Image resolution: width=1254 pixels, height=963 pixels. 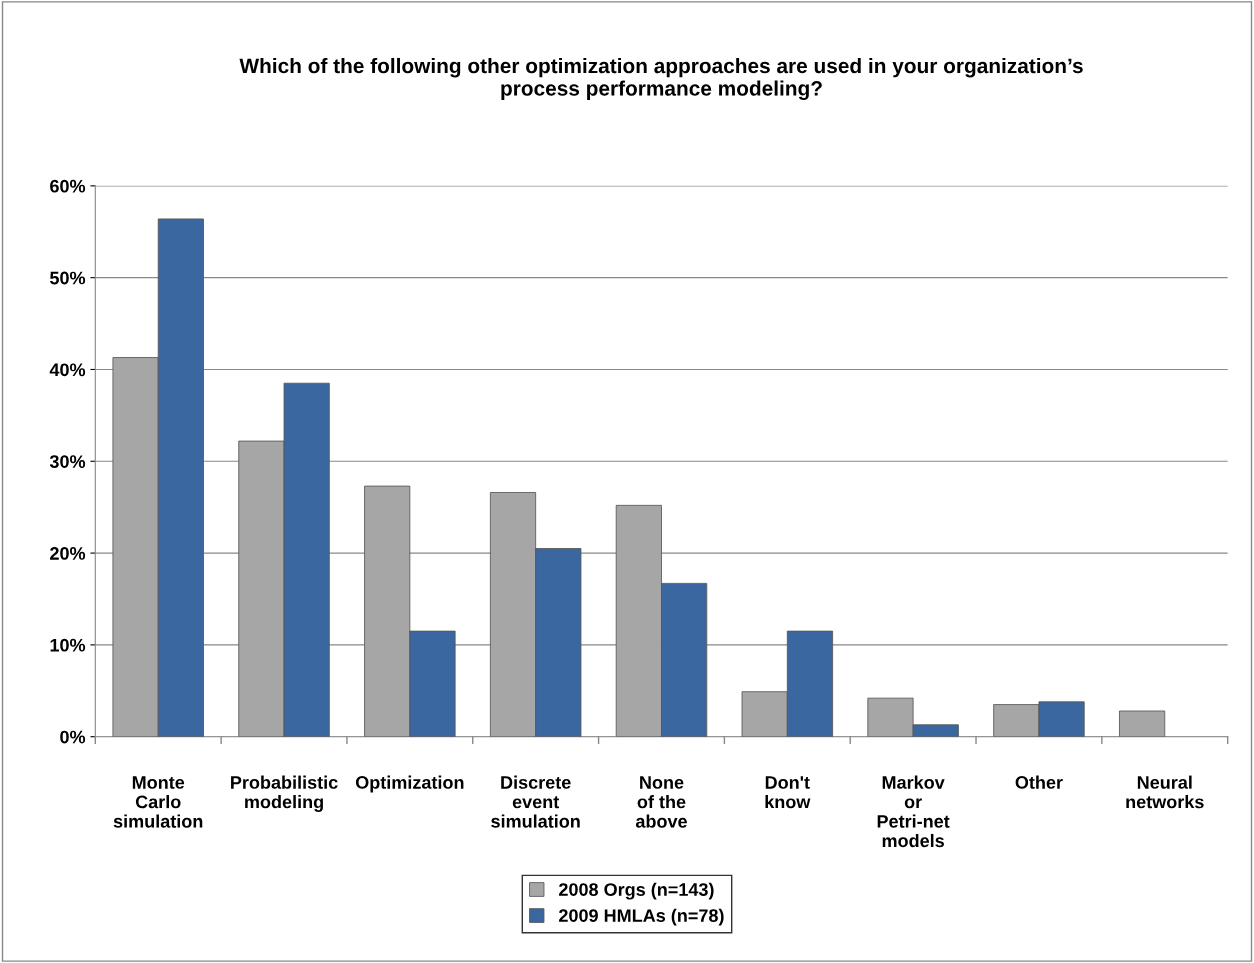 I want to click on x-tick-label: Don't know, so click(x=788, y=792).